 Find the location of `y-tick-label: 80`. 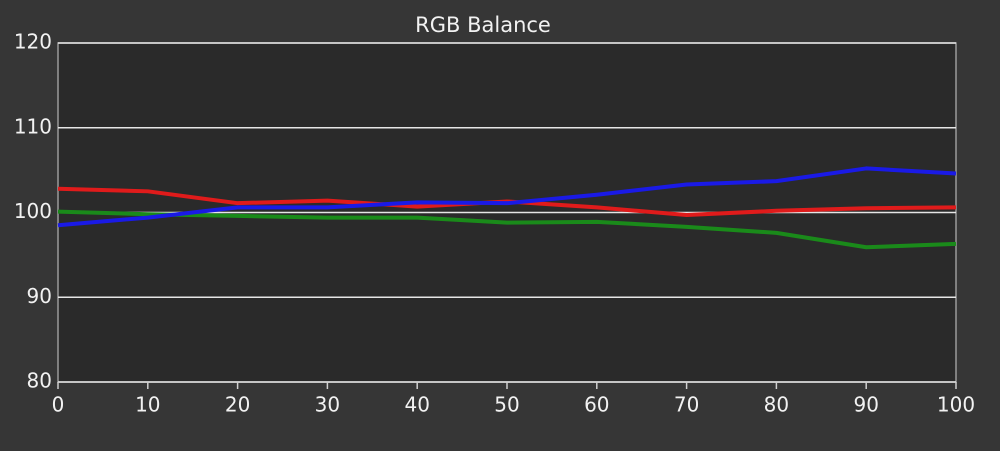

y-tick-label: 80 is located at coordinates (39, 381).